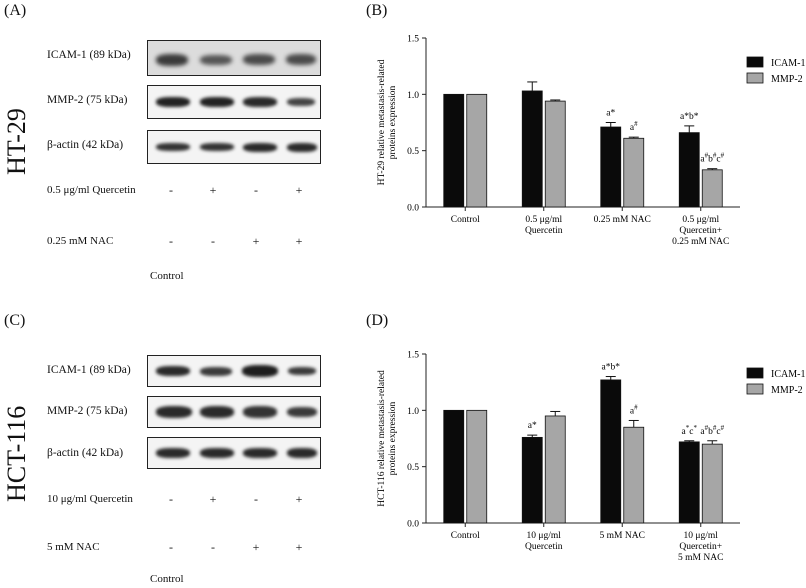 This screenshot has width=806, height=588. What do you see at coordinates (234, 147) in the screenshot?
I see `blot-a-bactin-image` at bounding box center [234, 147].